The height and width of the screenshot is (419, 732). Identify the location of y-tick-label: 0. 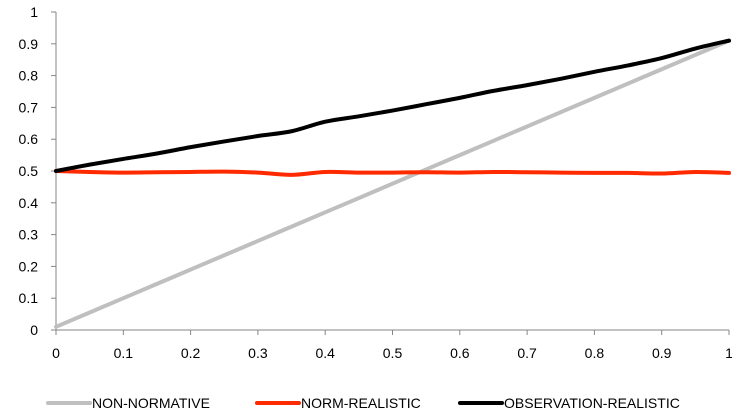
(34, 330).